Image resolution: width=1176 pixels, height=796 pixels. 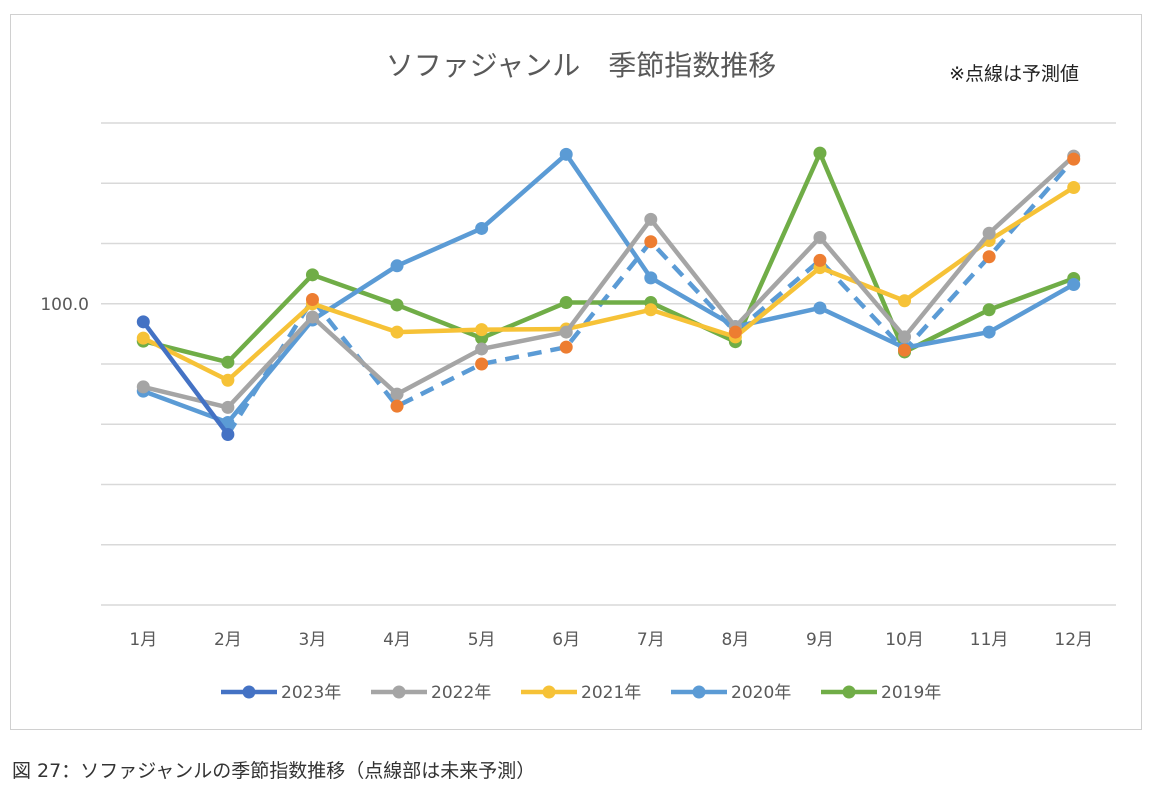 I want to click on x-tick-label: 8月, so click(x=735, y=640).